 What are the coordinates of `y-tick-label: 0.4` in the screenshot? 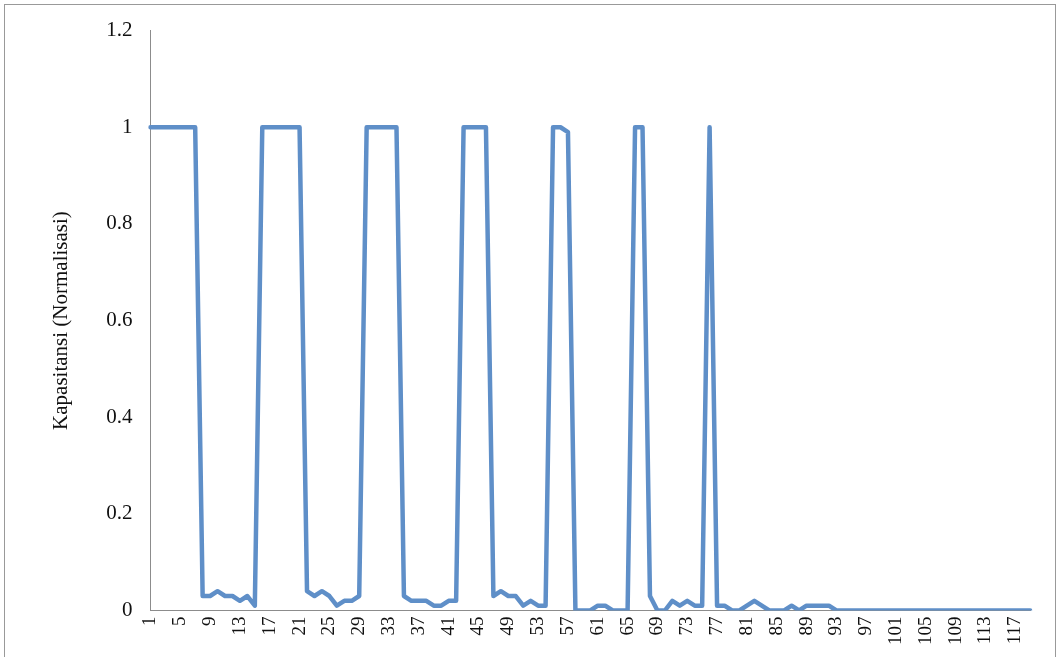 It's located at (119, 415).